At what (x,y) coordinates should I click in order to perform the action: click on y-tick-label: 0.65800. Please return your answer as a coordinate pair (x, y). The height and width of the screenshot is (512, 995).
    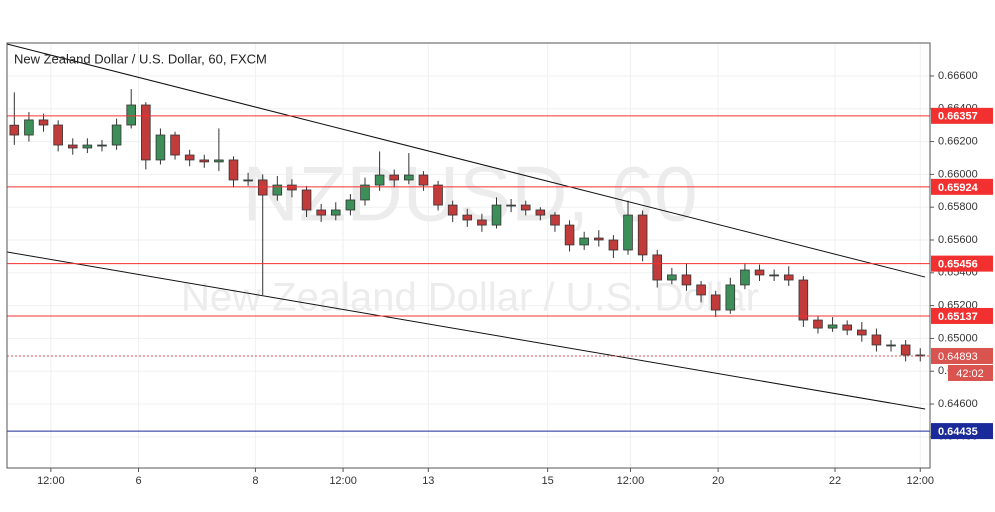
    Looking at the image, I should click on (958, 207).